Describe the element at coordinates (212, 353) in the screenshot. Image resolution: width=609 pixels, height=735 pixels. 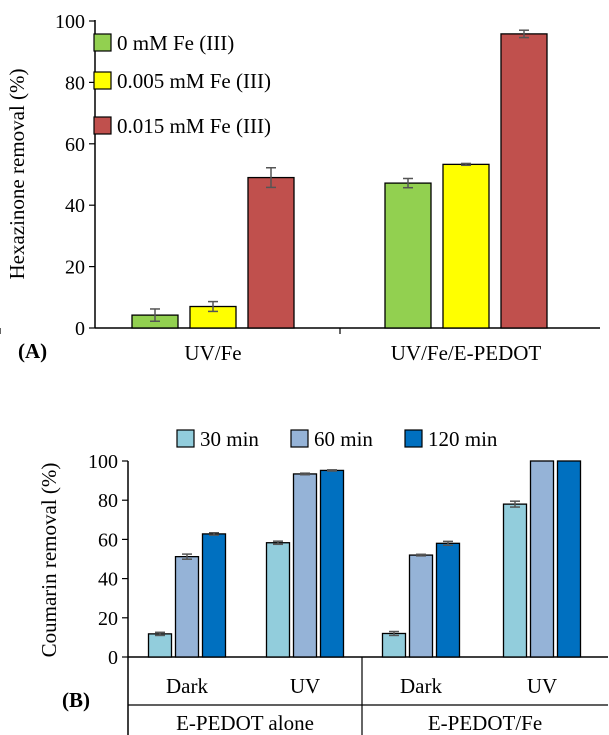
I see `category-label: UV/Fe` at that location.